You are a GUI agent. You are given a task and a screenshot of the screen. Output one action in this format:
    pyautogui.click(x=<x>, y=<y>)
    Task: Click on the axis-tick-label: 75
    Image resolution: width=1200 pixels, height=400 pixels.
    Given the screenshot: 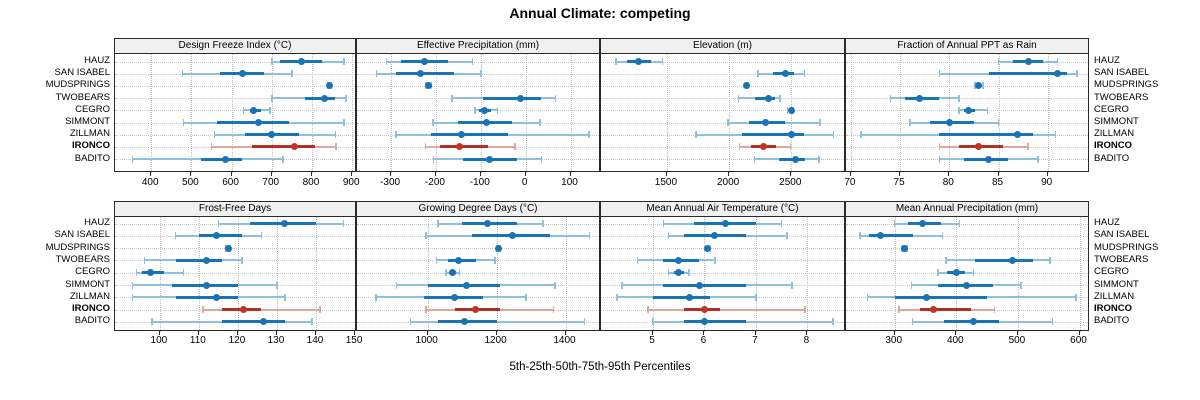 What is the action you would take?
    pyautogui.click(x=899, y=182)
    